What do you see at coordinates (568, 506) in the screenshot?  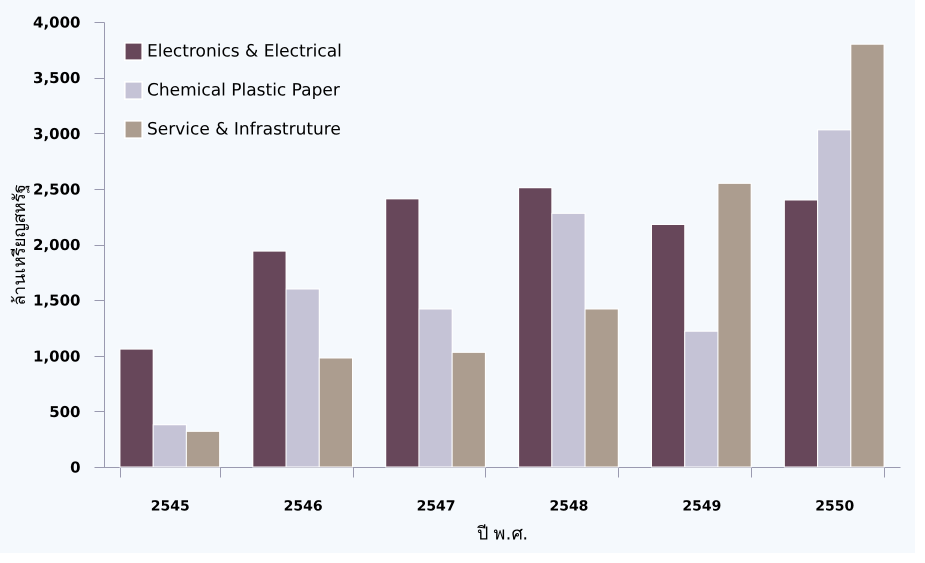 I see `x-tick-label: 2548` at bounding box center [568, 506].